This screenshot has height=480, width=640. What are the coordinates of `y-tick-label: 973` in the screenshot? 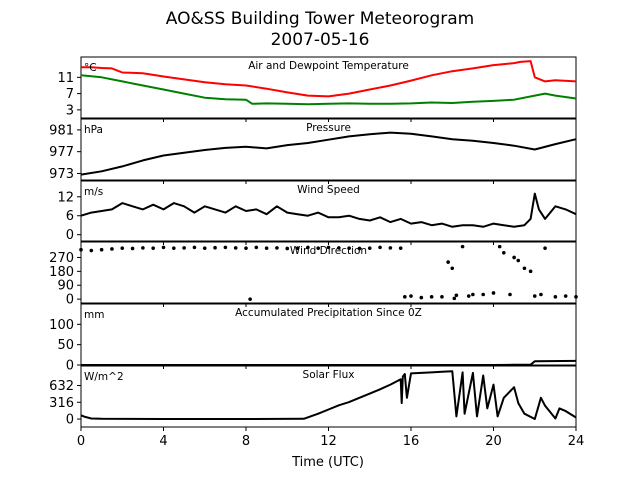 It's located at (61, 174).